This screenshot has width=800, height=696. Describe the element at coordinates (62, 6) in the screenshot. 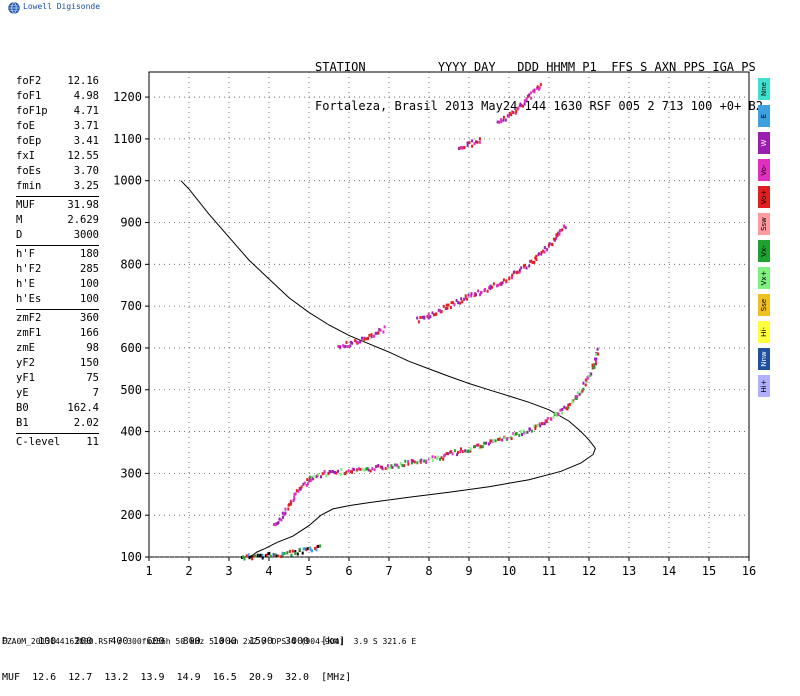

I see `logo-text: Lowell Digisonde` at that location.